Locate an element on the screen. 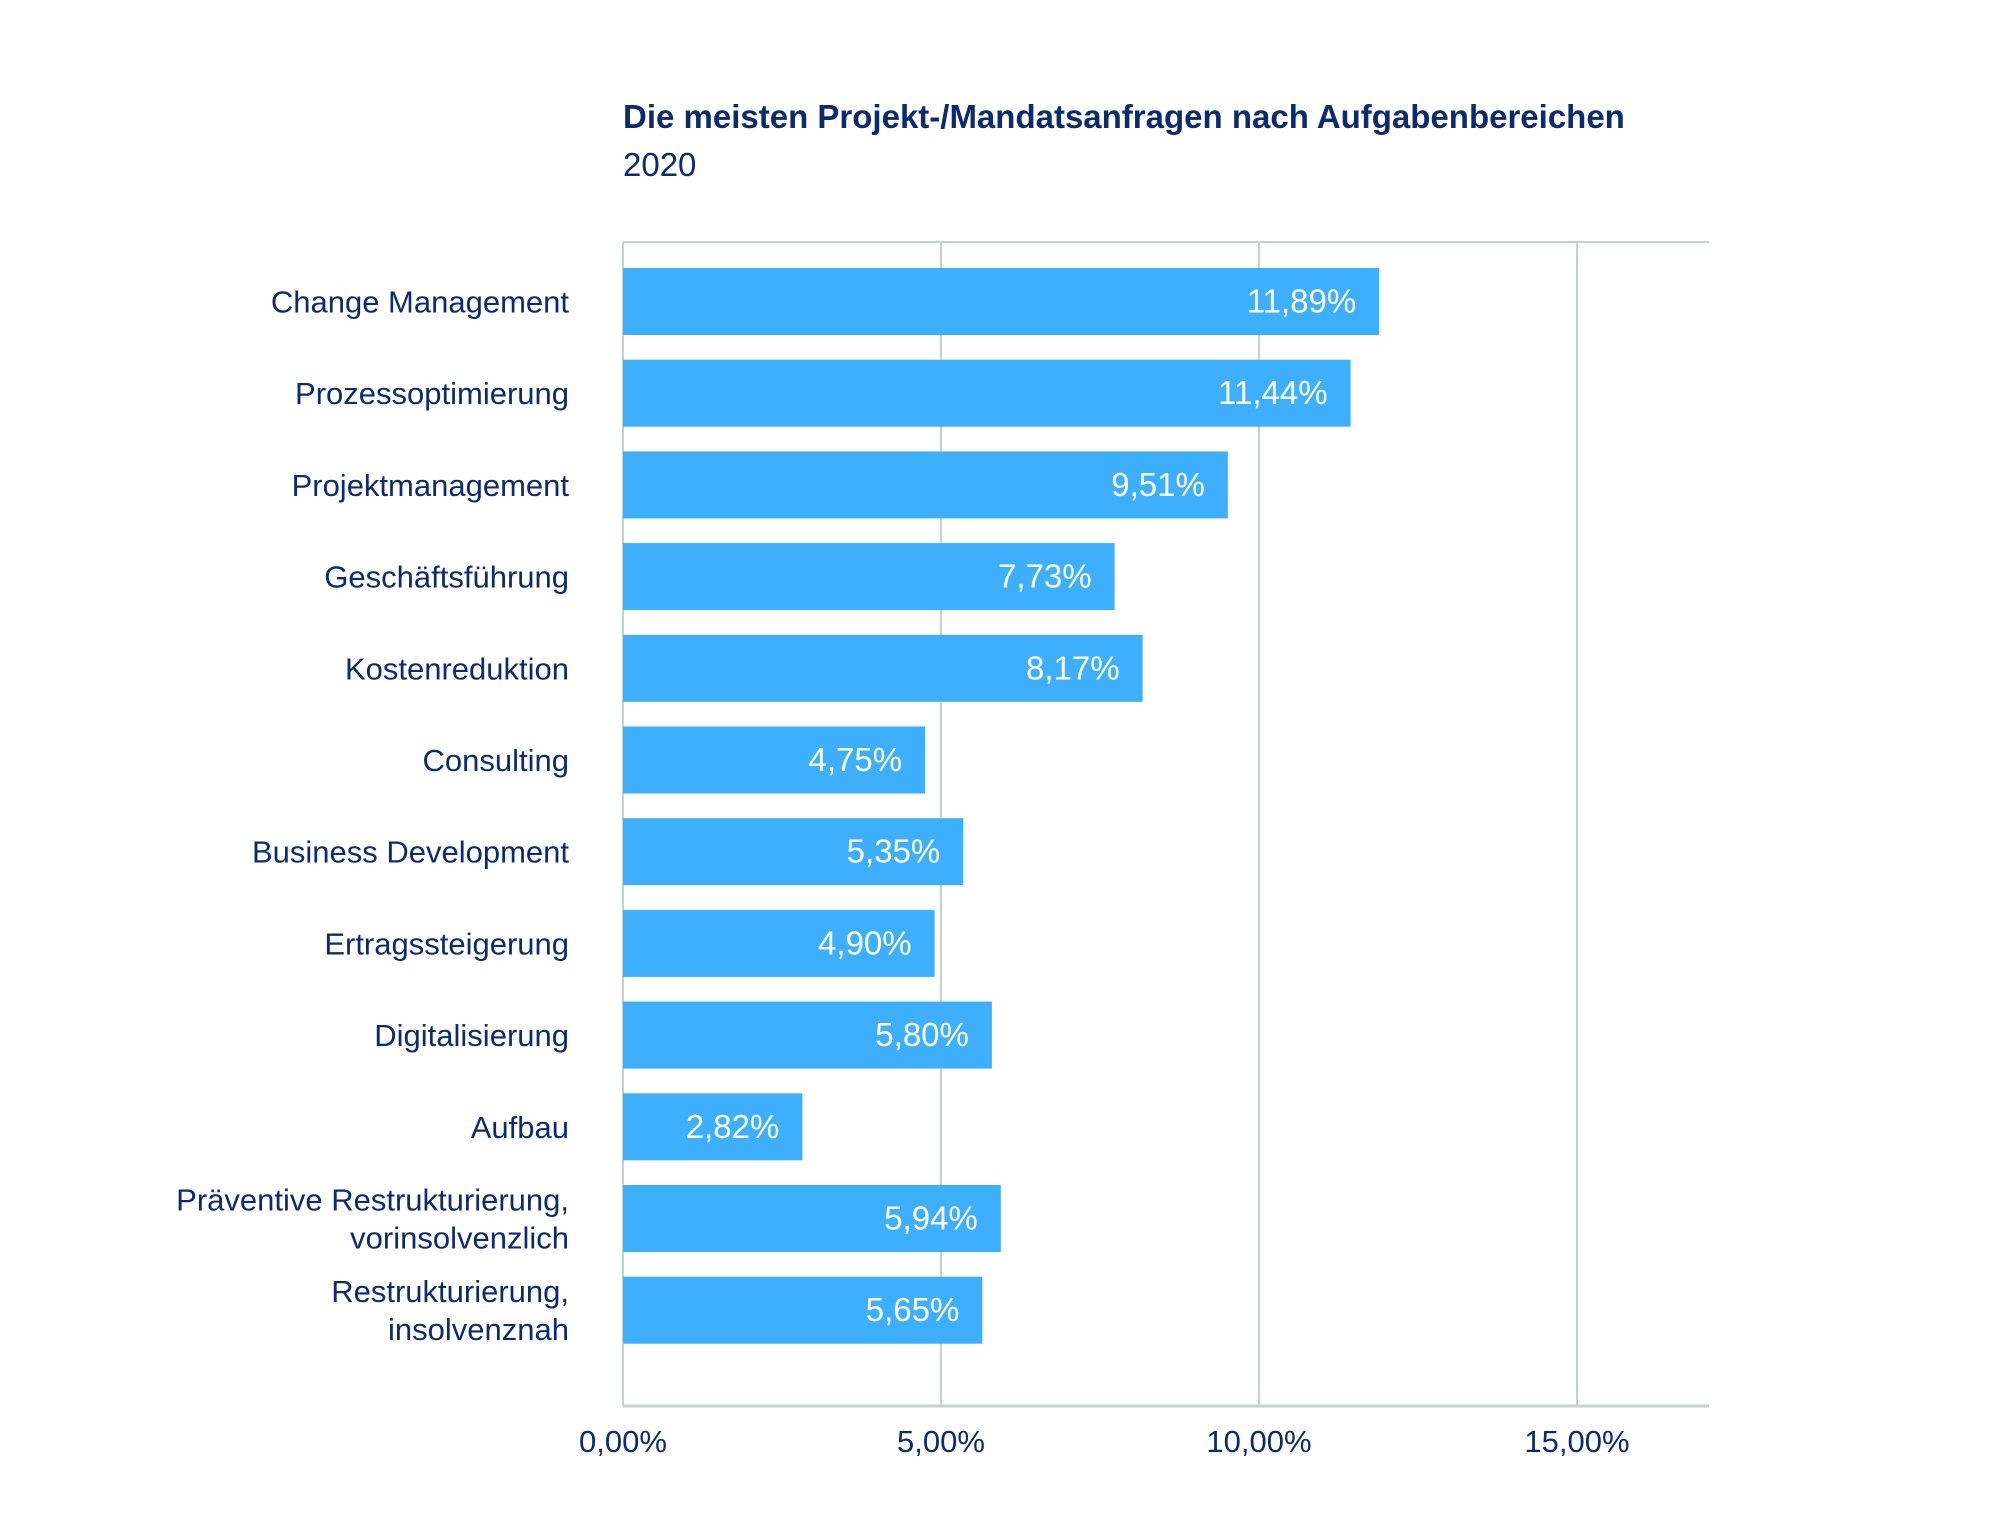 This screenshot has height=1528, width=2000. data-label: 5,35% is located at coordinates (894, 851).